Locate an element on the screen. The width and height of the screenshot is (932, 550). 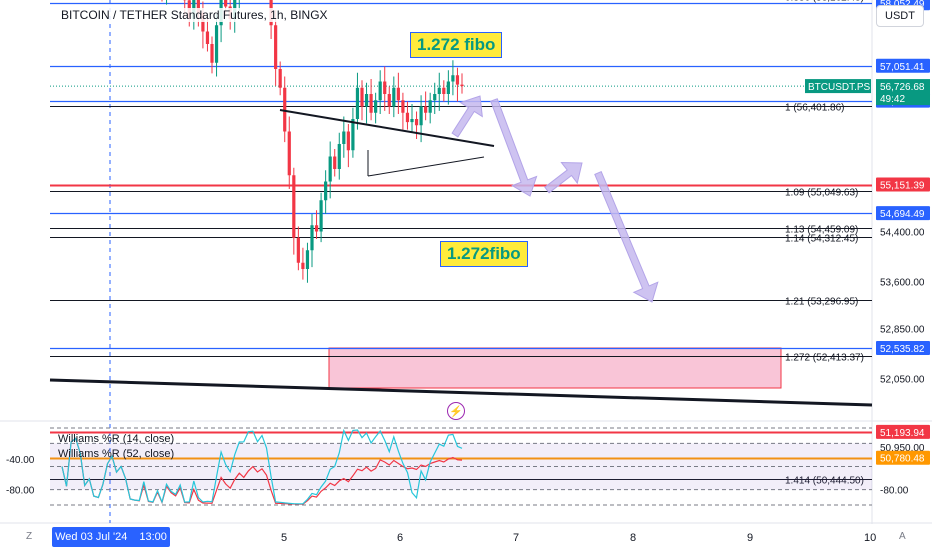
price-tick: 53,600.00 is located at coordinates (902, 283).